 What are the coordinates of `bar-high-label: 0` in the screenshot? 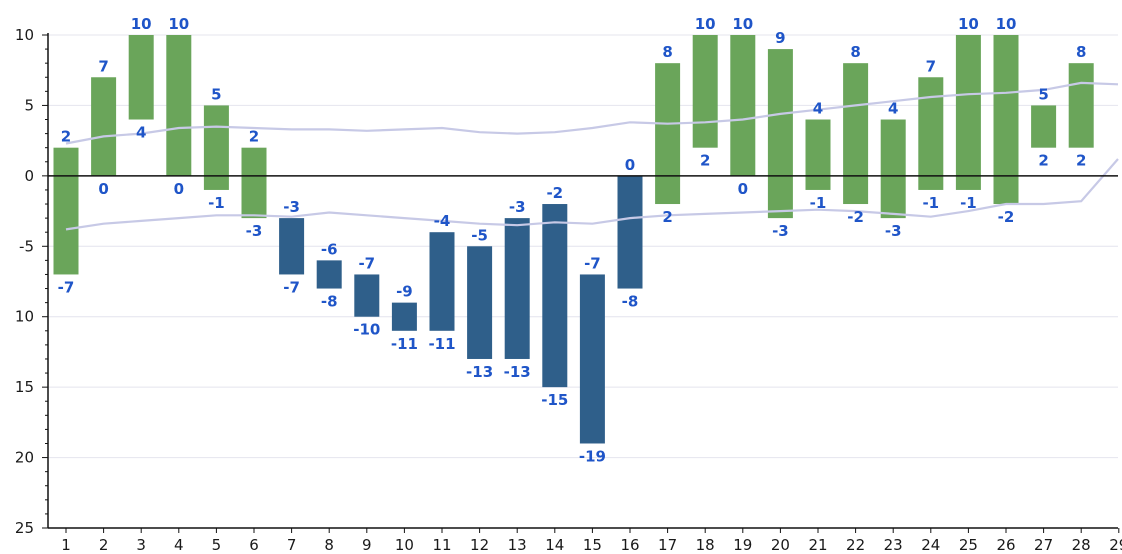 It's located at (630, 165).